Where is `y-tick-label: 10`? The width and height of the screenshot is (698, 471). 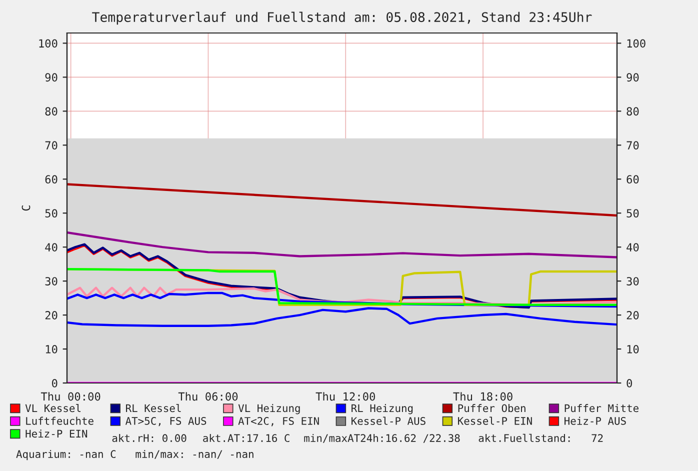
y-tick-label: 10 is located at coordinates (52, 349).